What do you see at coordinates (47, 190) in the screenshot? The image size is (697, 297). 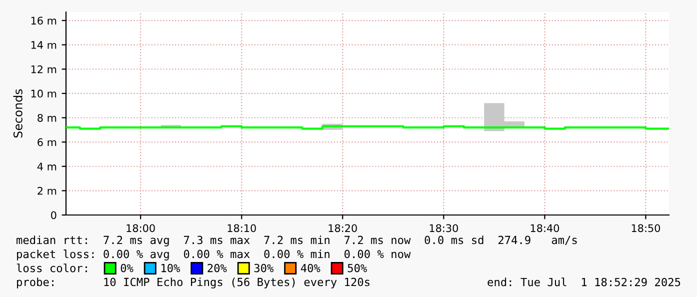 I see `y-tick-label: 2 m` at bounding box center [47, 190].